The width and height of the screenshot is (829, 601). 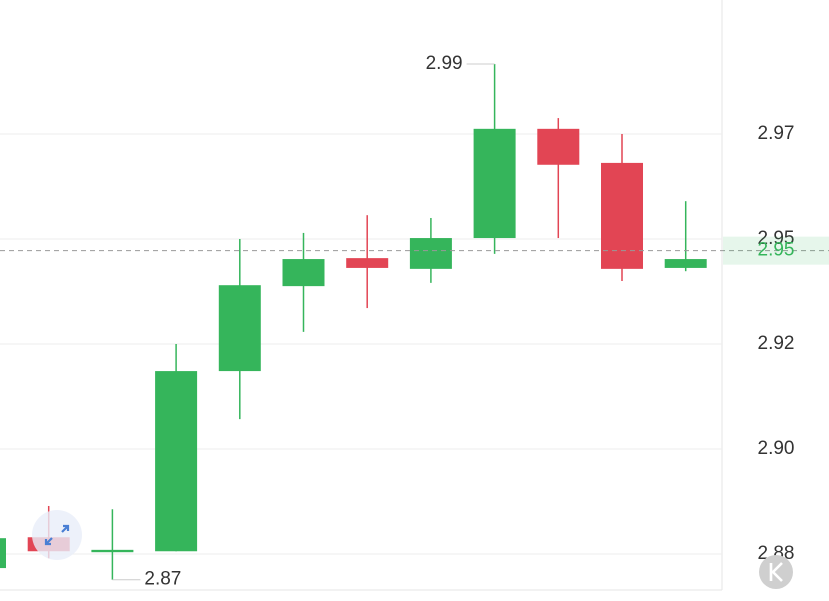 What do you see at coordinates (776, 133) in the screenshot?
I see `y-tick-label: 2.97` at bounding box center [776, 133].